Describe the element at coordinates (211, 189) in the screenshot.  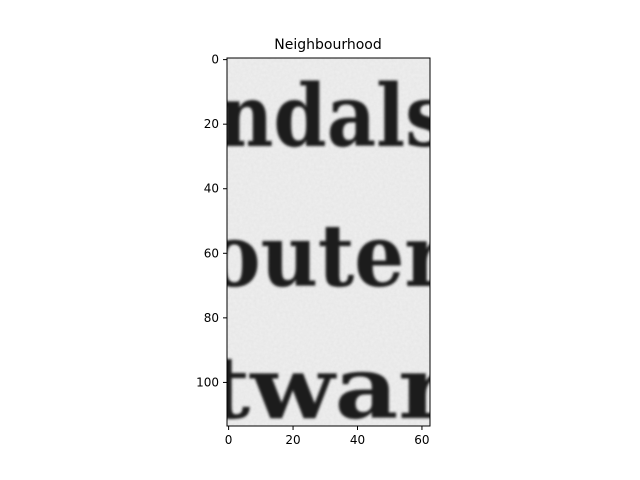
I see `y-tick-label: 40` at that location.